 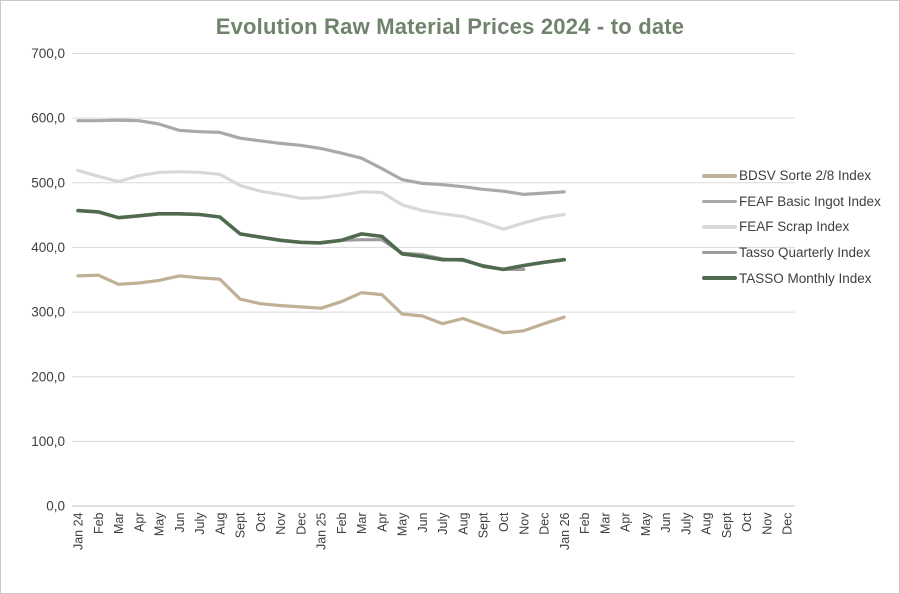 What do you see at coordinates (48, 312) in the screenshot?
I see `y-tick-label: 300,0` at bounding box center [48, 312].